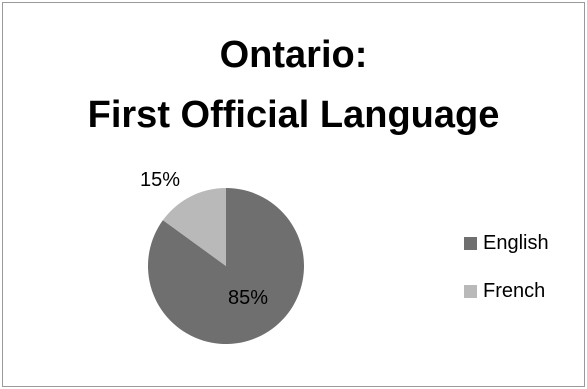  What do you see at coordinates (470, 243) in the screenshot?
I see `legend-swatch-english` at bounding box center [470, 243].